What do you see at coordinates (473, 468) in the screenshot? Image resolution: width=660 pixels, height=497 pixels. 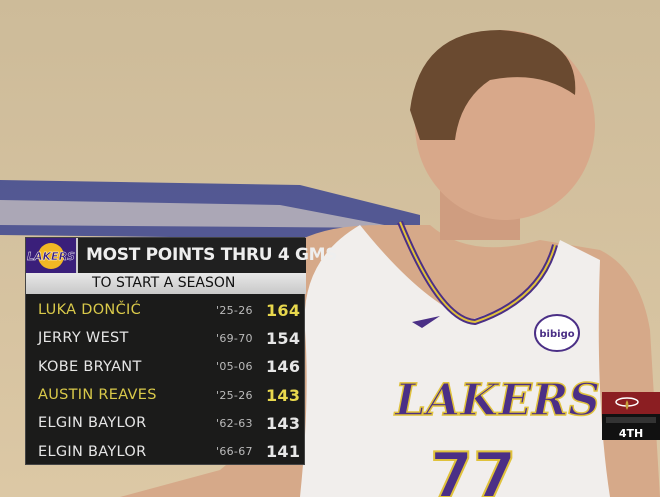 I see `jersey-number: 77` at bounding box center [473, 468].